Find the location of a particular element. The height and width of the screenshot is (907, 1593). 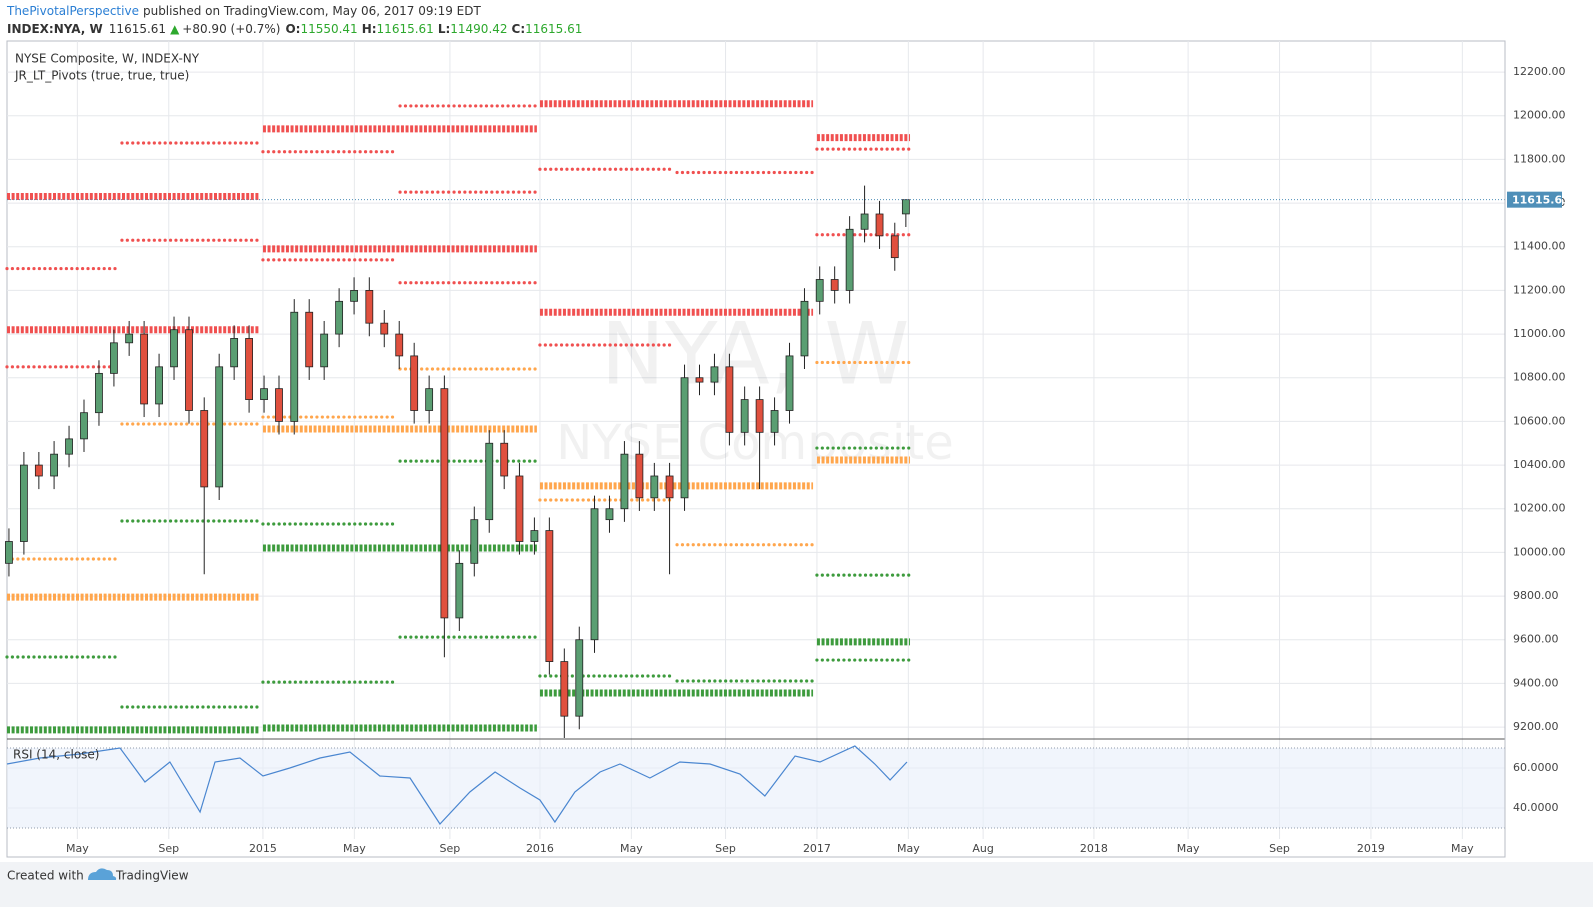

y-tick-label: 11800.00 is located at coordinates (1539, 158).